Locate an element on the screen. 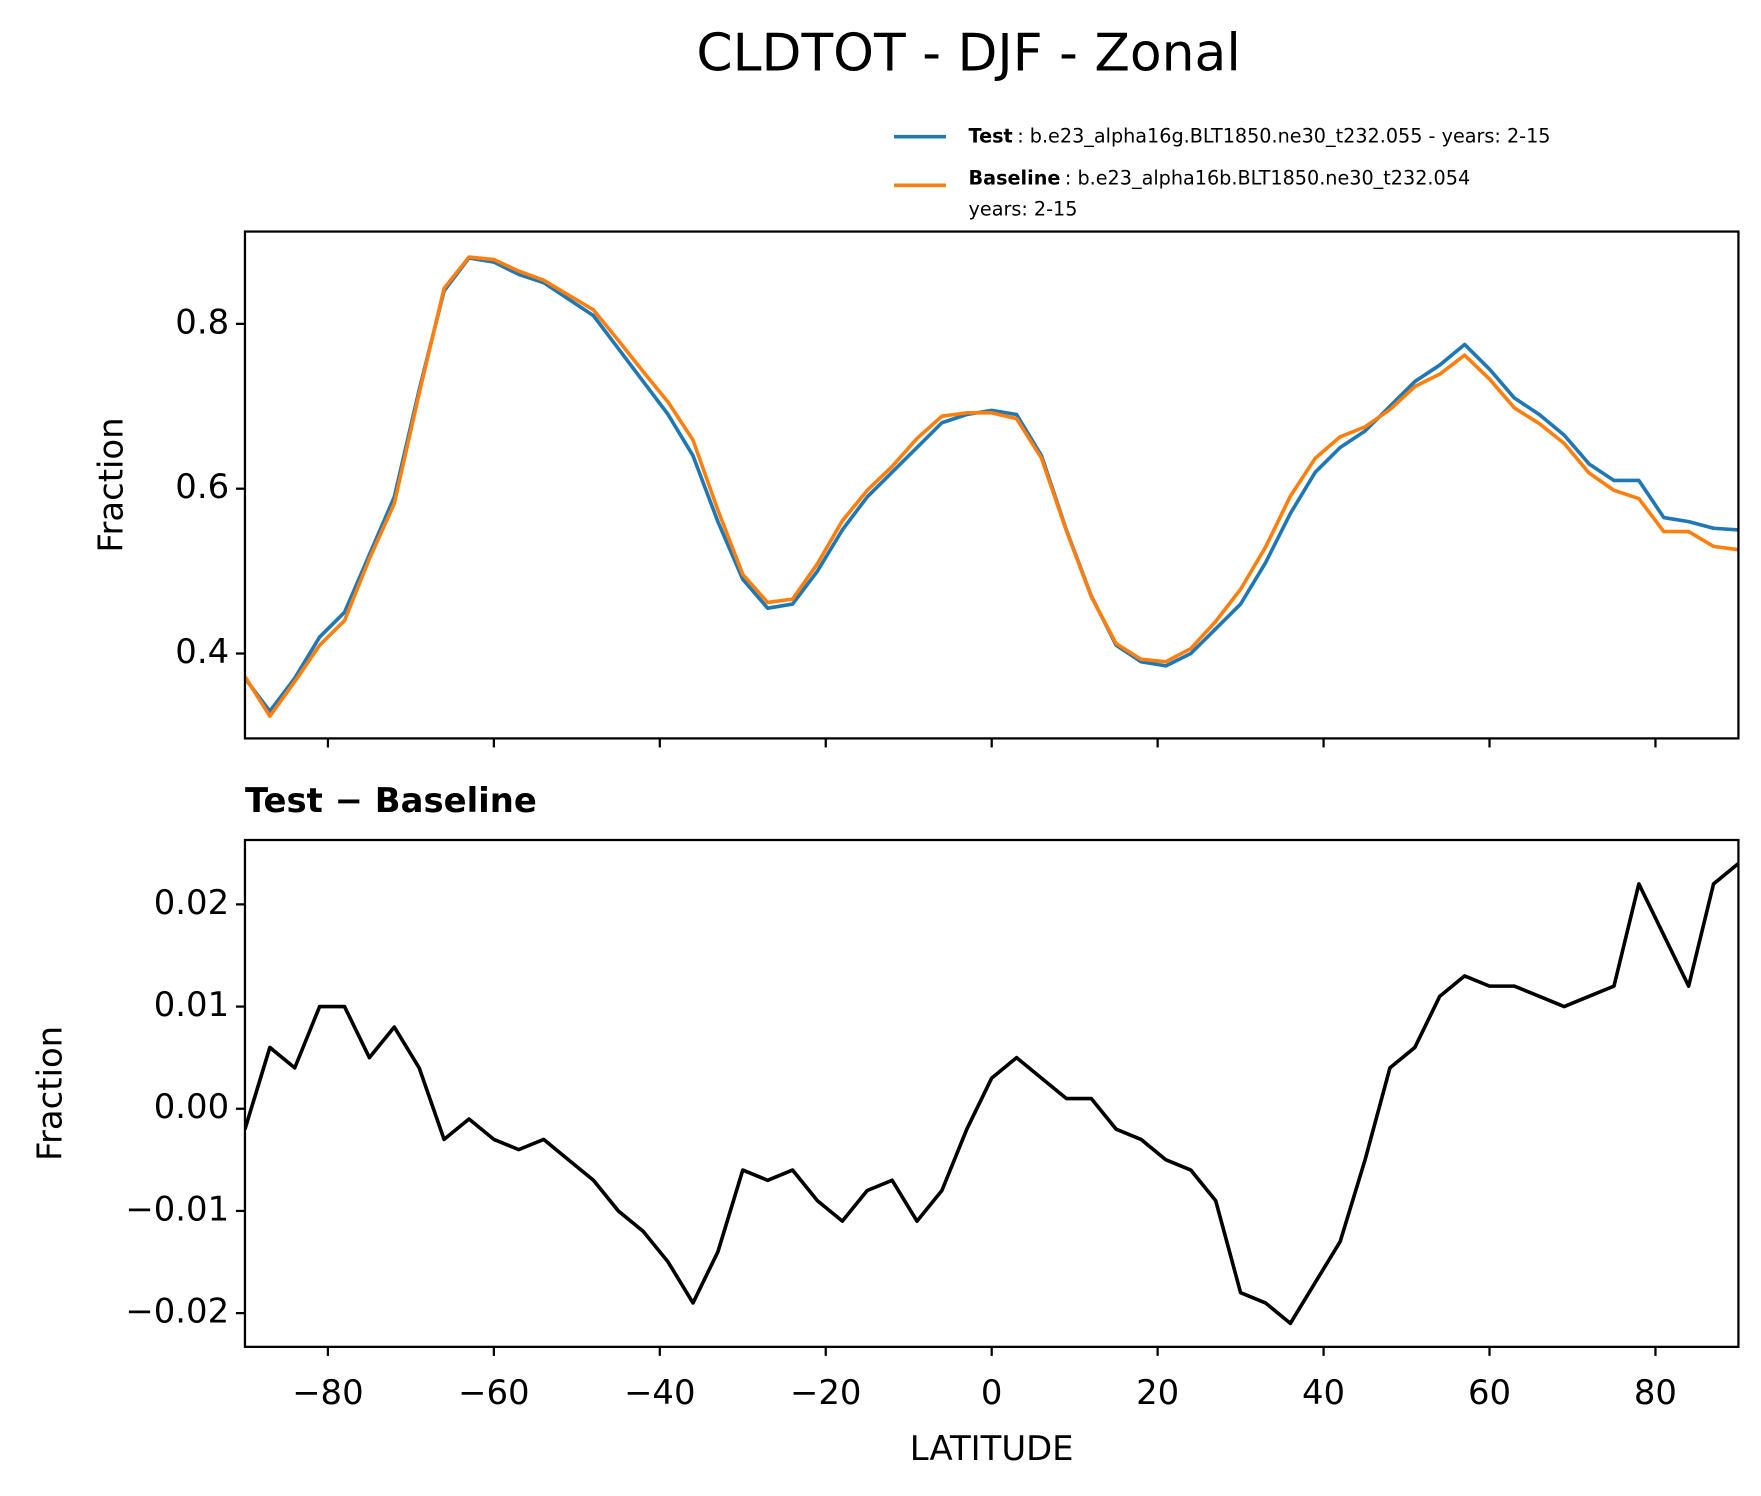 Image resolution: width=1761 pixels, height=1496 pixels. subplot-title: Test − Baseline is located at coordinates (391, 800).